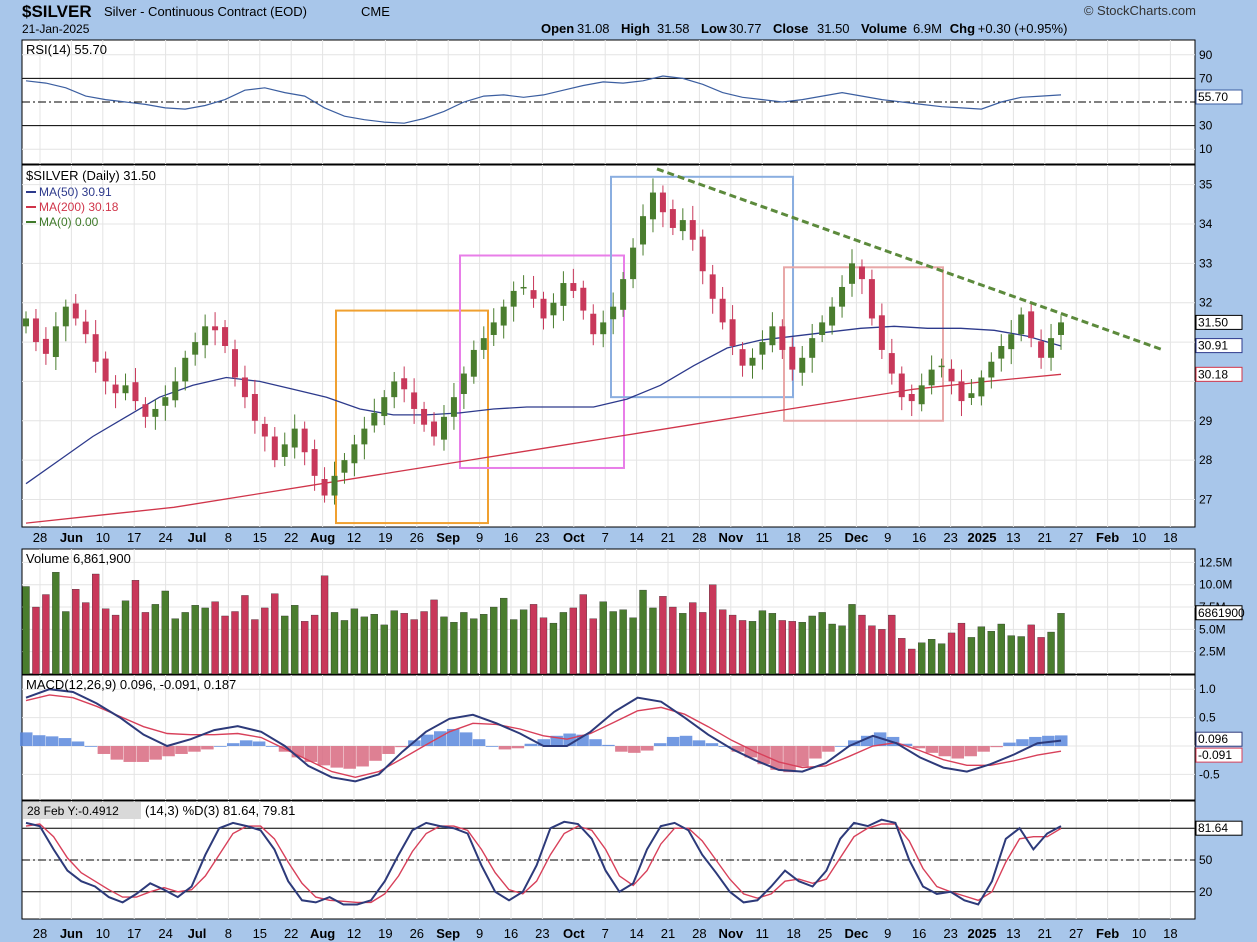 This screenshot has width=1257, height=942. I want to click on signal-tag: -0.091, so click(1215, 755).